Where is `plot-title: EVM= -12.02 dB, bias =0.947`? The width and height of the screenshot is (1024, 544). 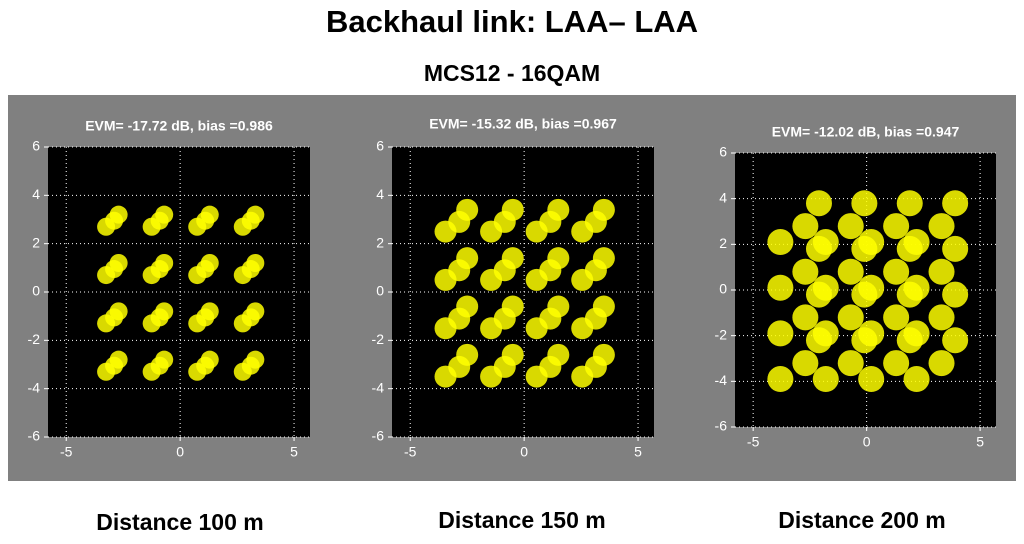
plot-title: EVM= -12.02 dB, bias =0.947 is located at coordinates (866, 132).